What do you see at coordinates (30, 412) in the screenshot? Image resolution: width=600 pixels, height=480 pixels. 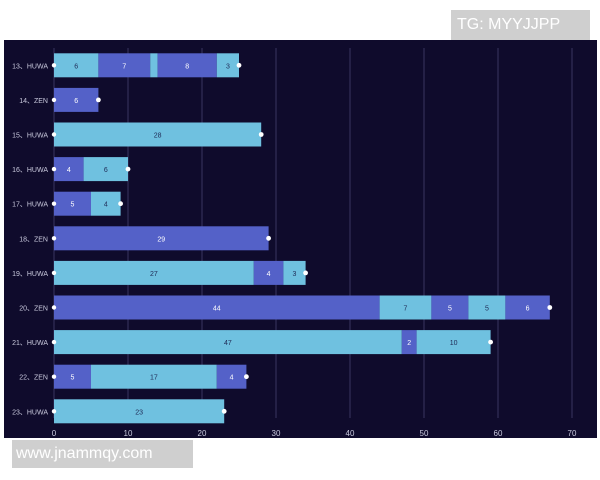 I see `category-label: 23、HUWA` at bounding box center [30, 412].